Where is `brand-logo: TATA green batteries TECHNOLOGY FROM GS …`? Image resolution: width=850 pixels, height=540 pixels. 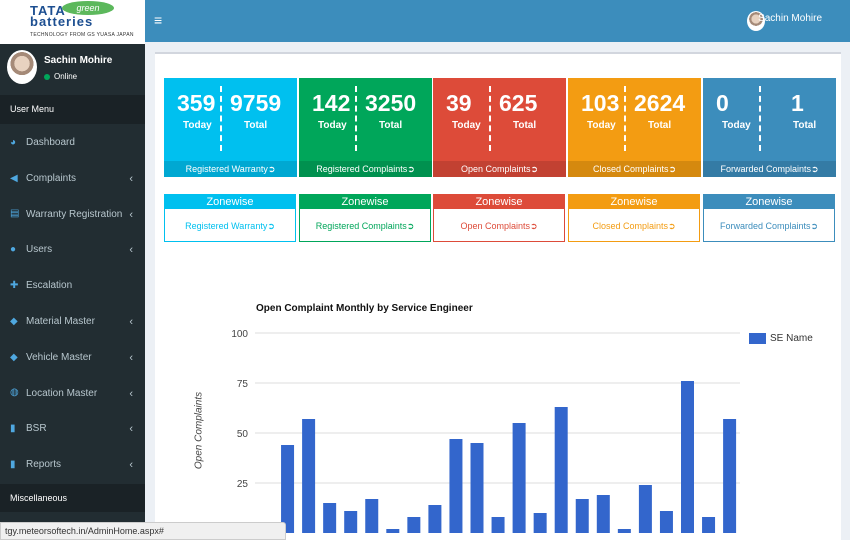 brand-logo: TATA green batteries TECHNOLOGY FROM GS … is located at coordinates (72, 22).